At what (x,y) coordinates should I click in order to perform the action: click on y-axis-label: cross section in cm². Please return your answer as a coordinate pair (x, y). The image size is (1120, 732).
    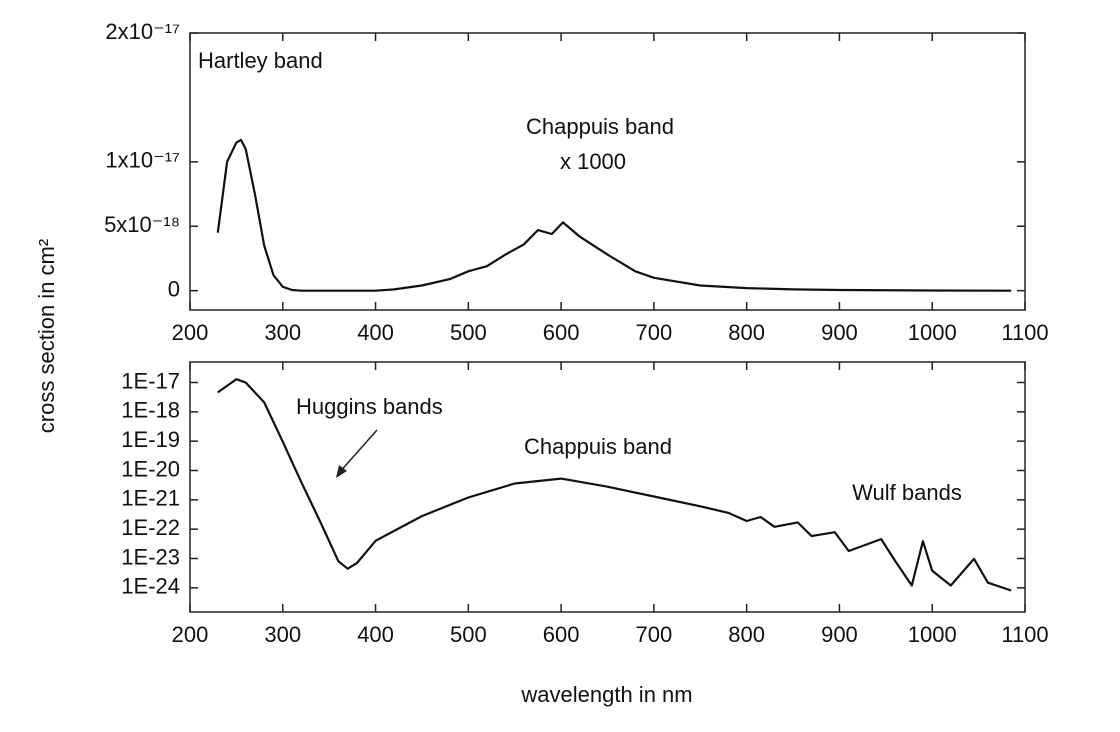
    Looking at the image, I should click on (46, 336).